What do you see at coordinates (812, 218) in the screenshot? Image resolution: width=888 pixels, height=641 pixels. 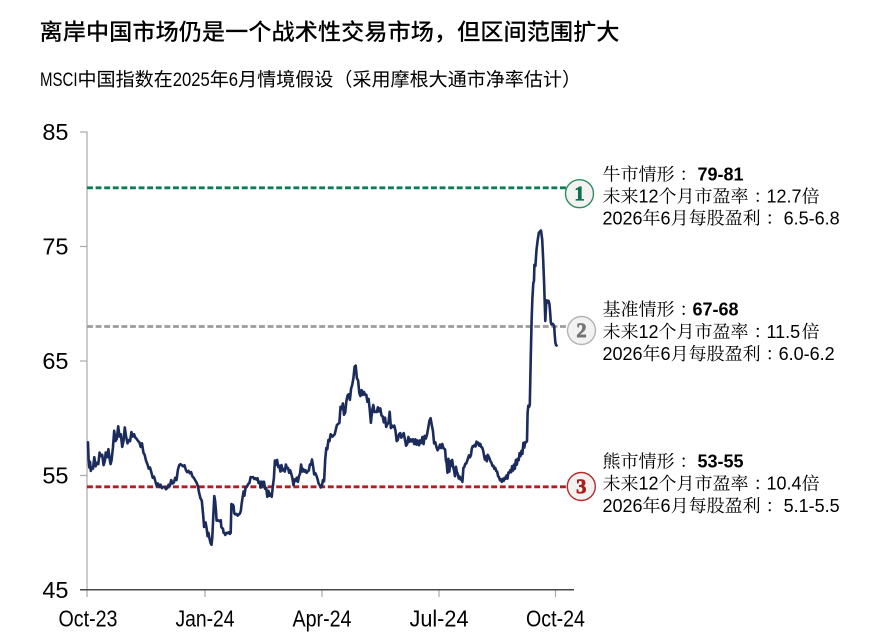 I see `svg-text: 6.5-6.8` at bounding box center [812, 218].